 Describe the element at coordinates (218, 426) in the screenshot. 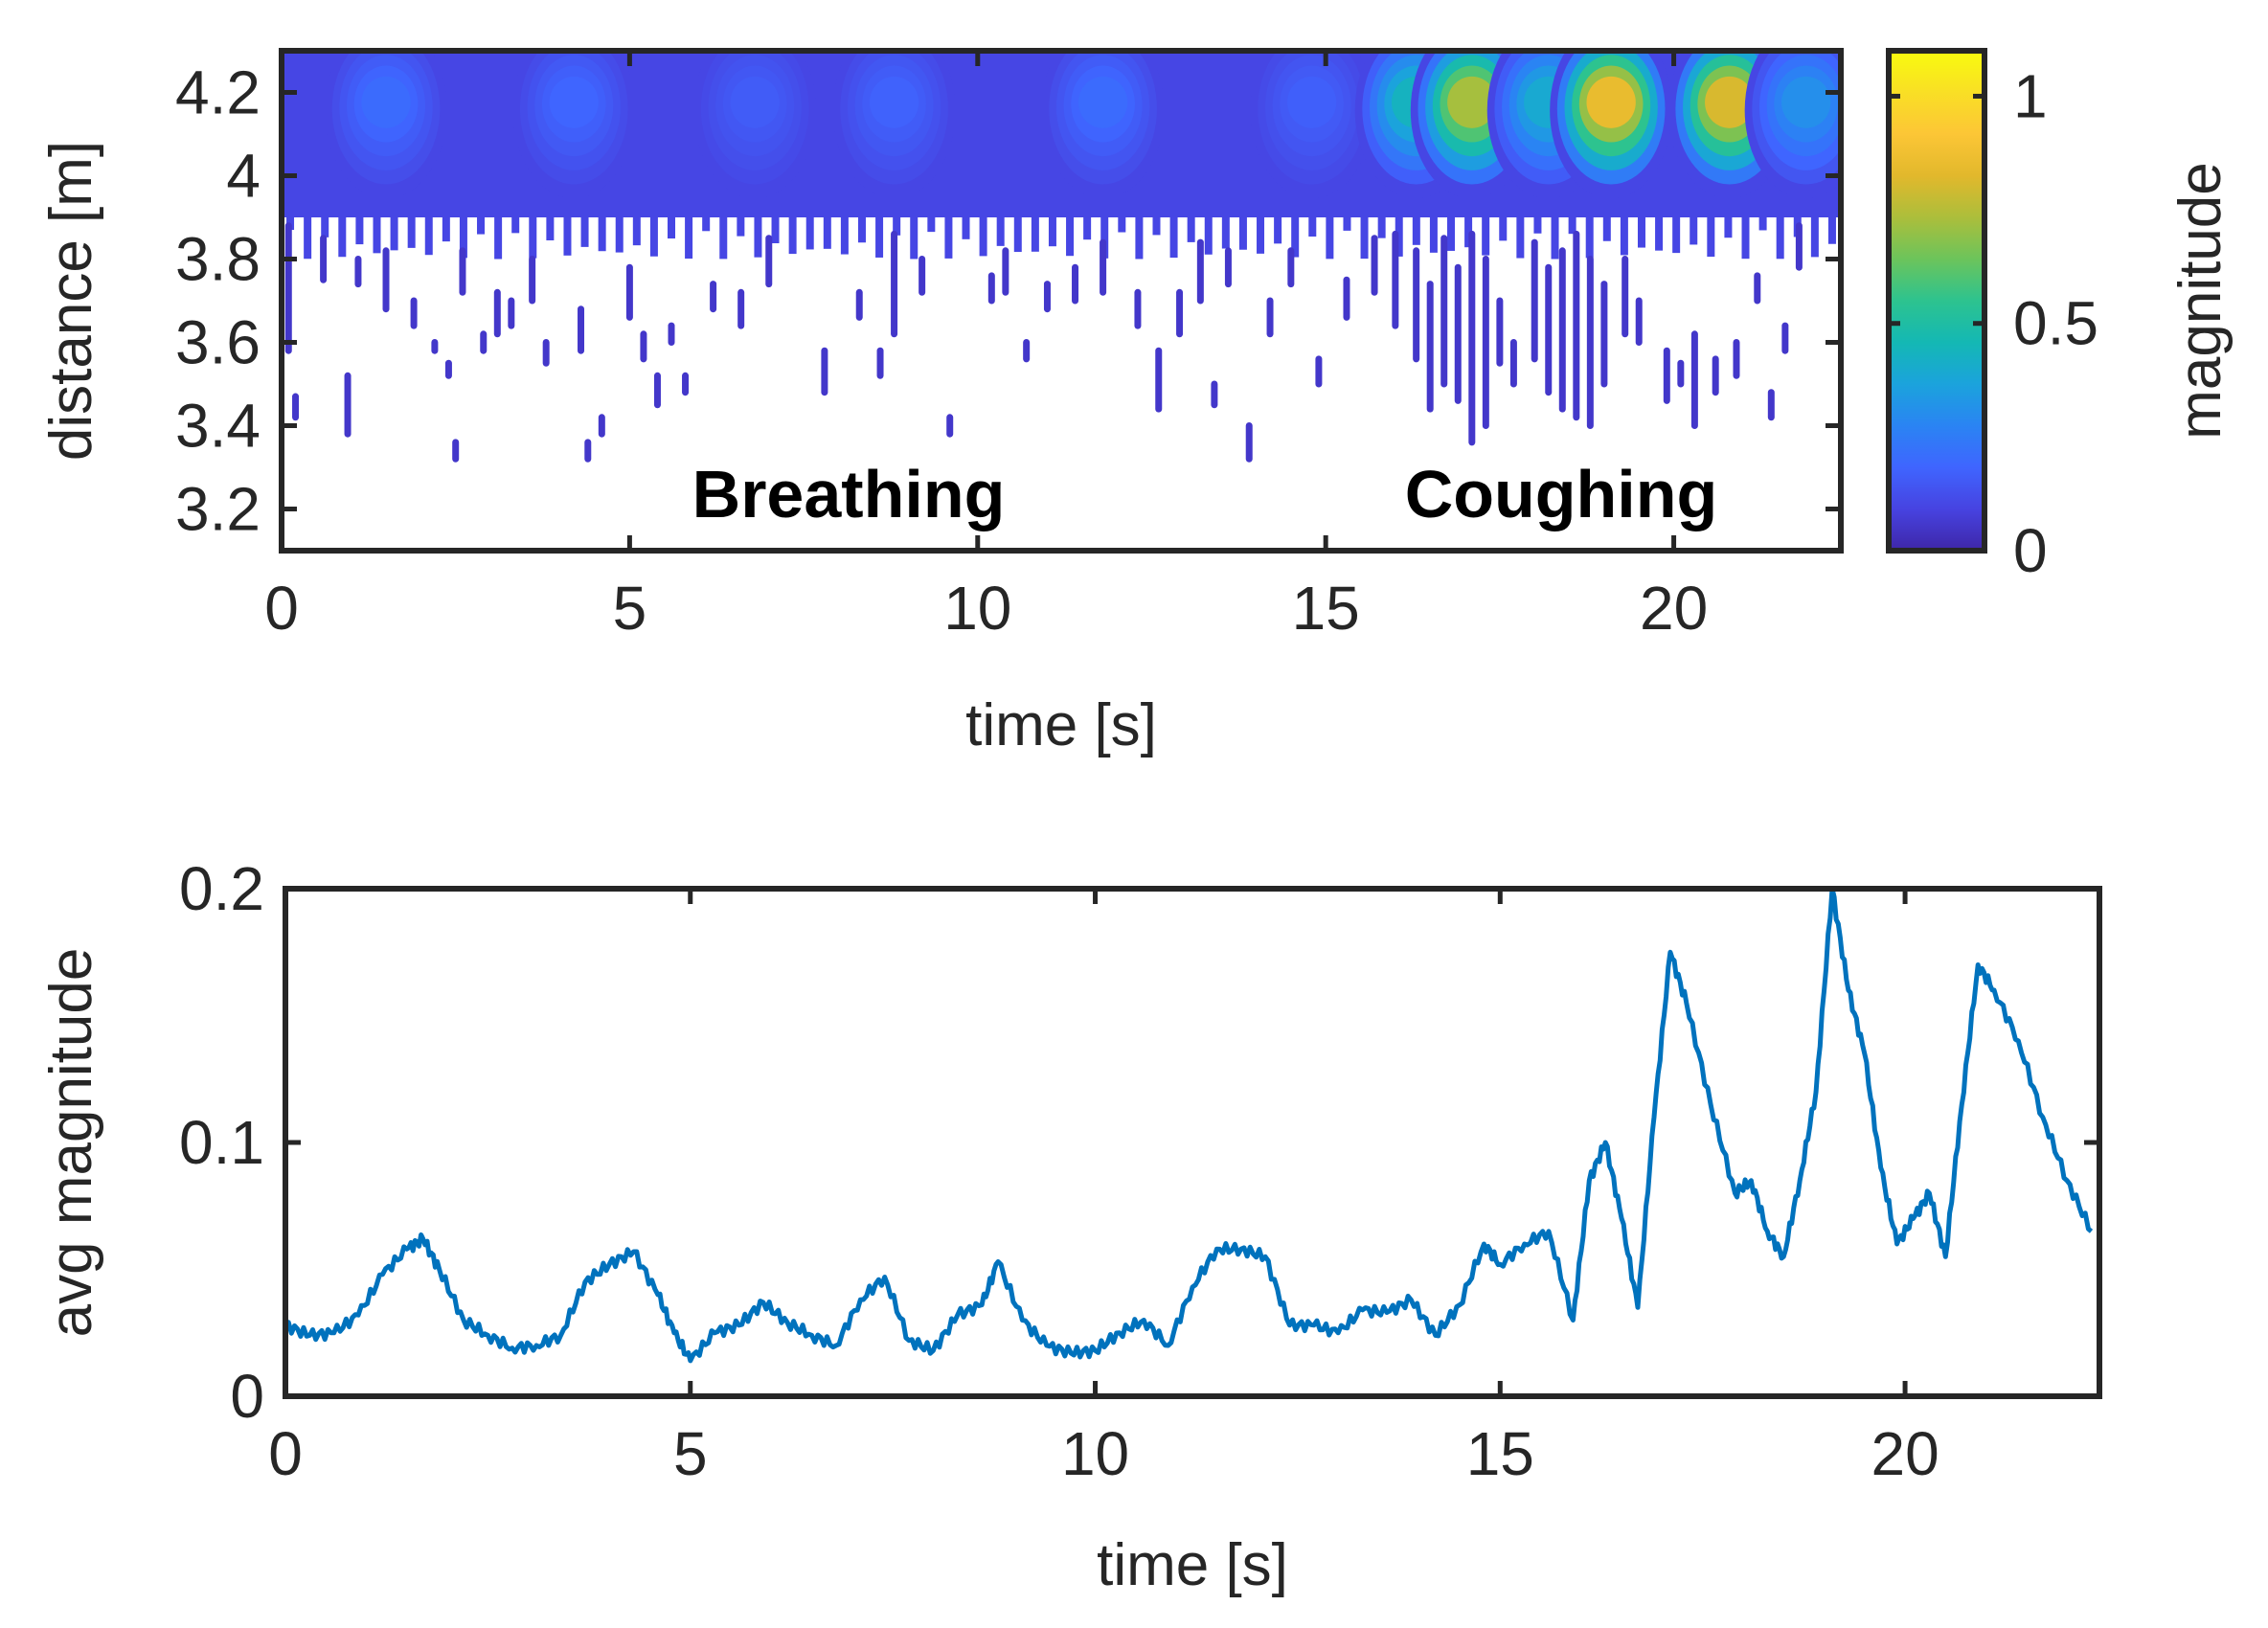

I see `y-tick-label: 3.4` at that location.